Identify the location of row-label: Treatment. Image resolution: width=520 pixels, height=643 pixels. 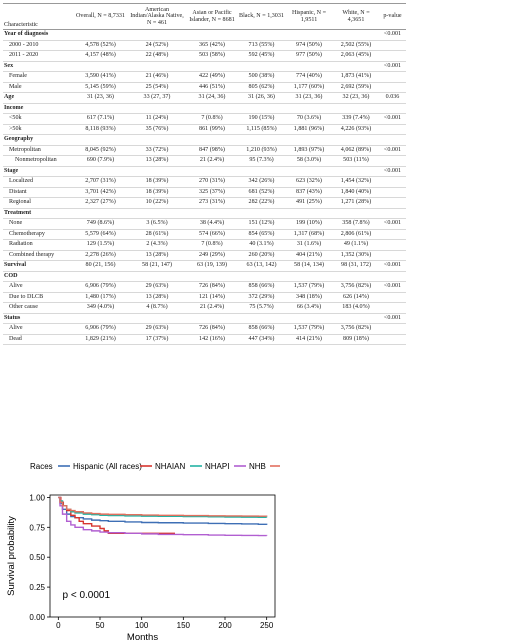
(38, 213).